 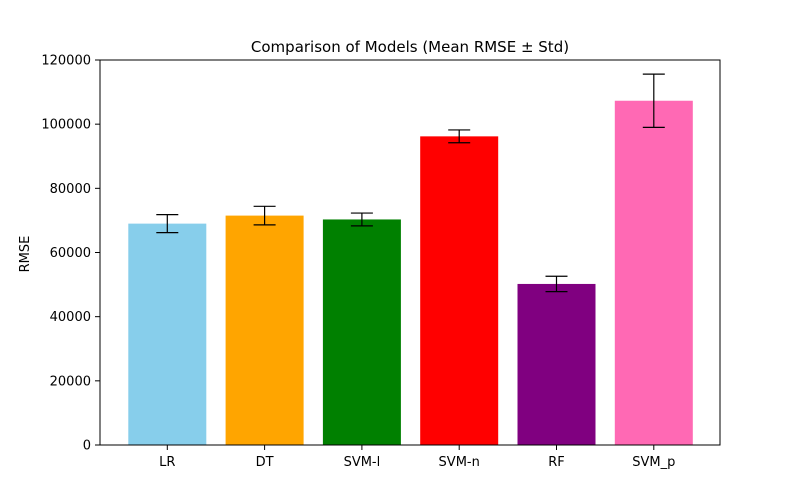 What do you see at coordinates (87, 446) in the screenshot?
I see `y-tick-label-0: 0` at bounding box center [87, 446].